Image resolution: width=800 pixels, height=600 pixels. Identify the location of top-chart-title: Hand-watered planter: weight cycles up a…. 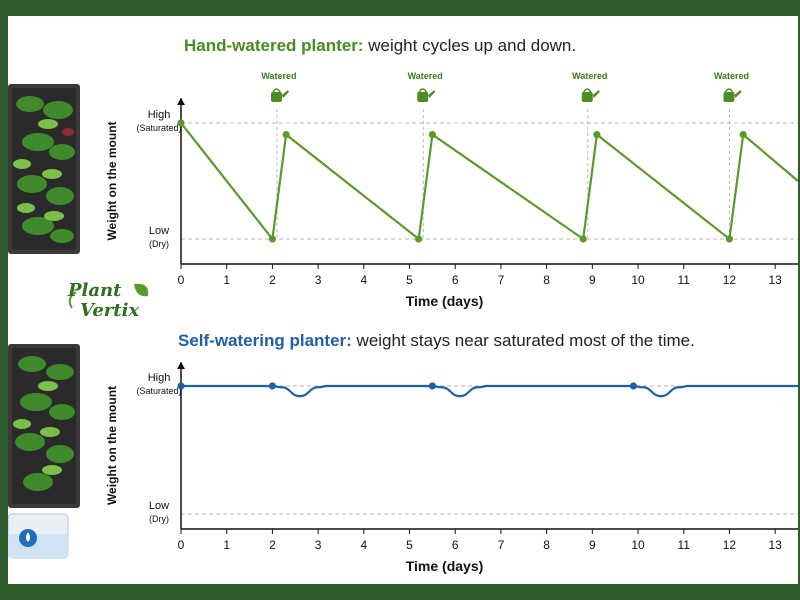
(380, 45).